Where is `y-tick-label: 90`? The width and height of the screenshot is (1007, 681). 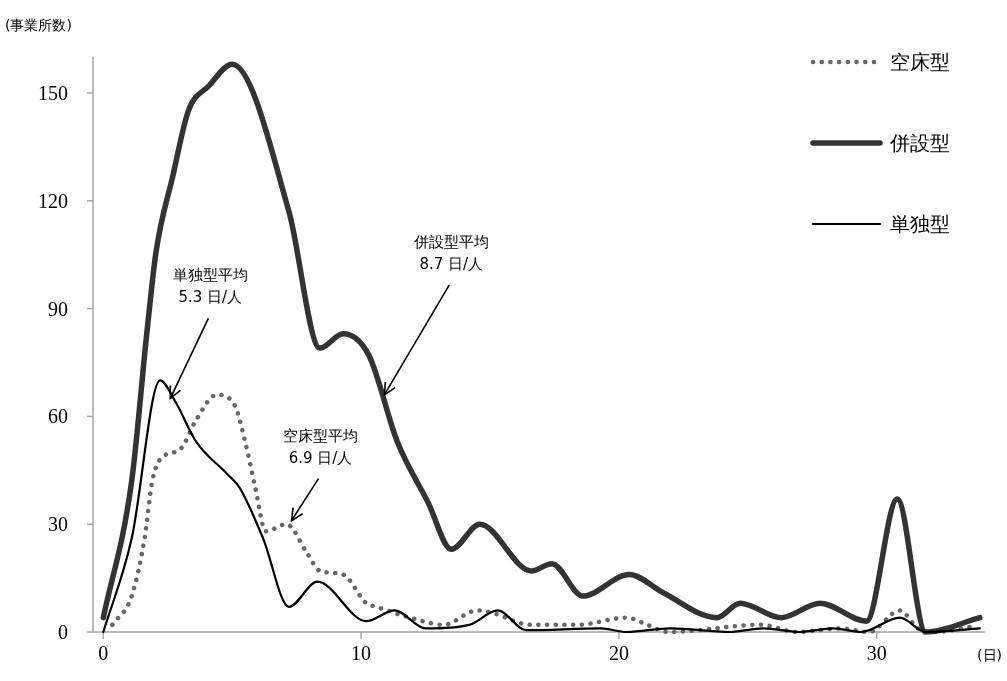
y-tick-label: 90 is located at coordinates (58, 308).